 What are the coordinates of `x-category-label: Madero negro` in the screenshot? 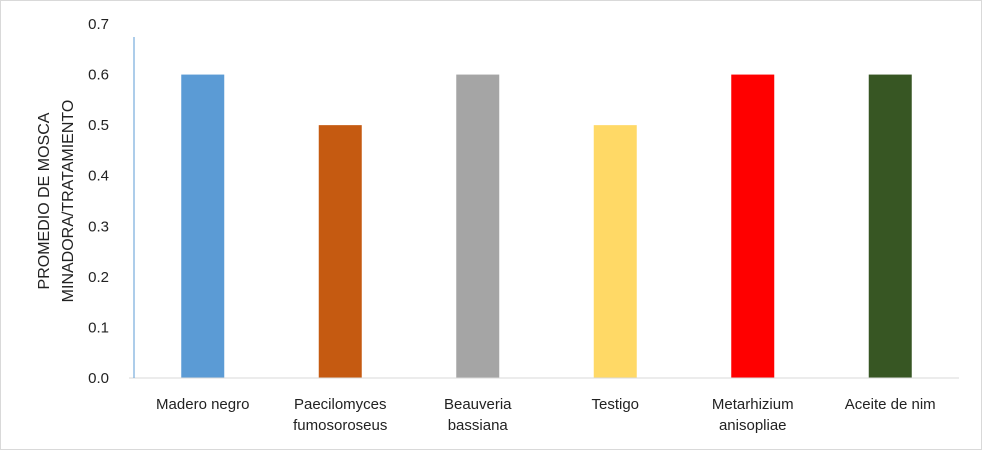 It's located at (202, 404).